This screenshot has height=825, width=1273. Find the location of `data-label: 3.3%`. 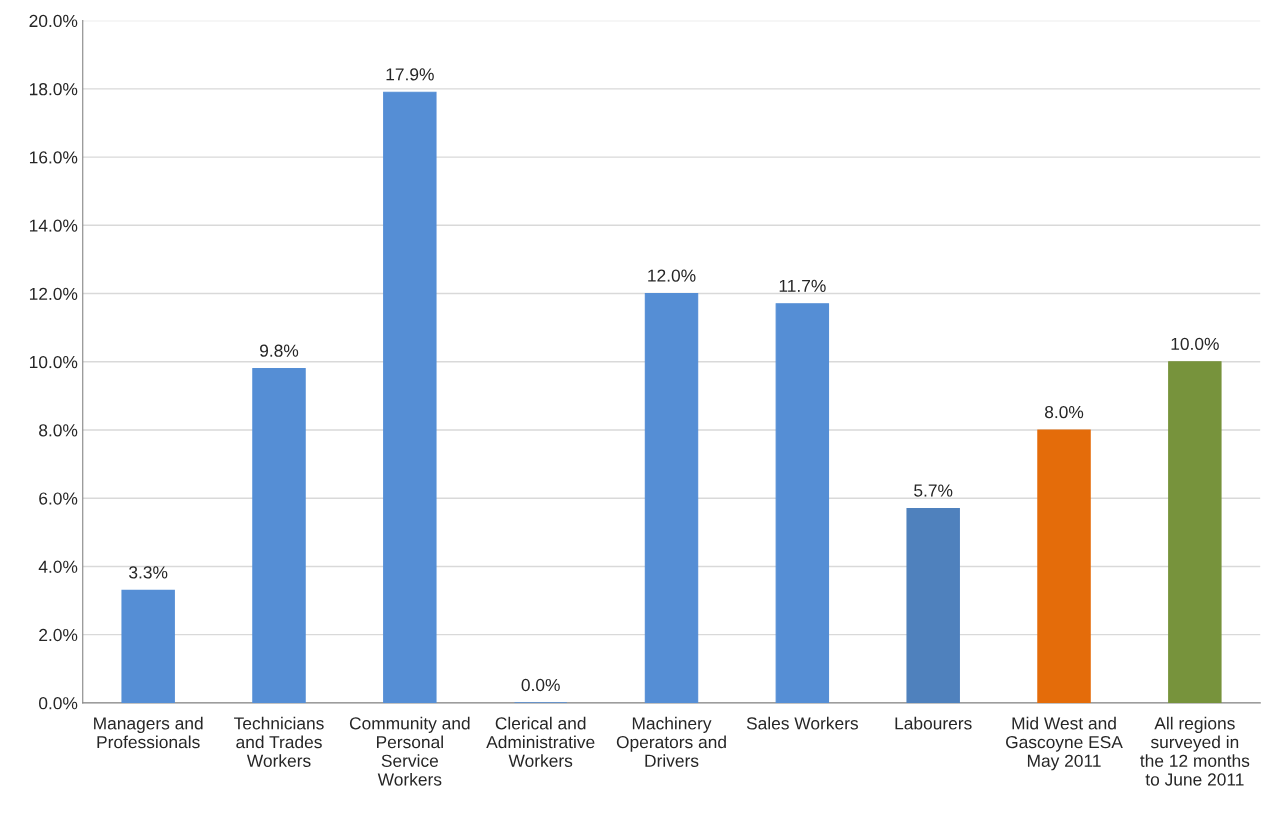

data-label: 3.3% is located at coordinates (148, 572).